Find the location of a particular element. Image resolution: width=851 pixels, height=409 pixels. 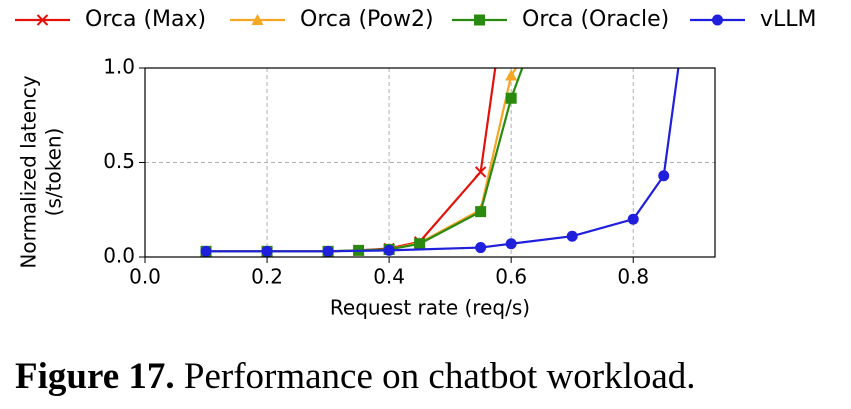

y-tick-label: 0.0 is located at coordinates (119, 256).